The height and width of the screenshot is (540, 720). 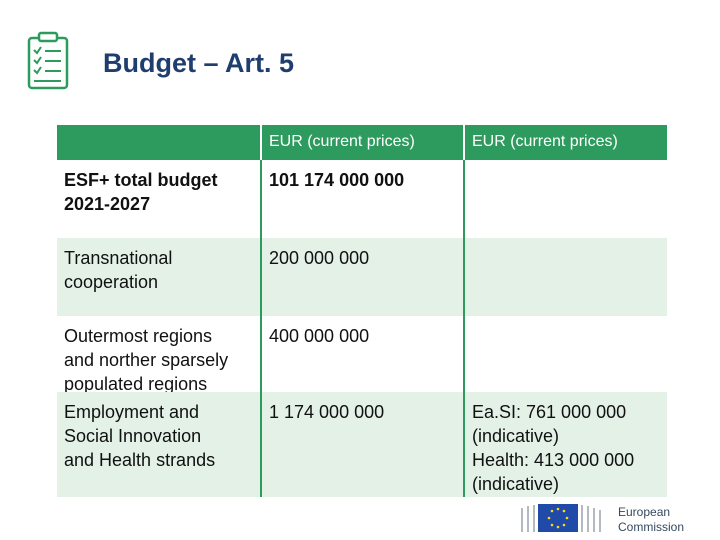 What do you see at coordinates (111, 282) in the screenshot?
I see `cell-text: cooperation` at bounding box center [111, 282].